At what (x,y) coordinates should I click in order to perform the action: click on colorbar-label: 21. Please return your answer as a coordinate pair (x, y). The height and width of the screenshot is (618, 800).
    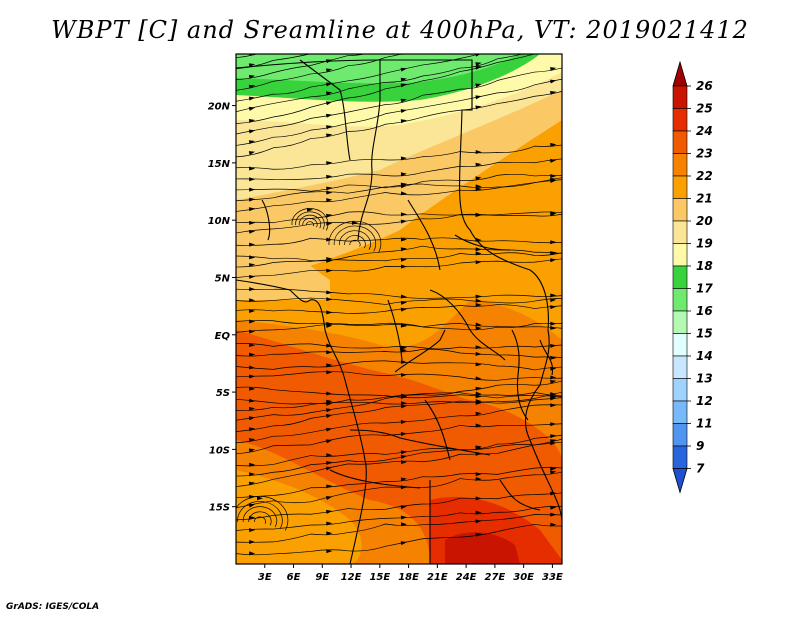
    Looking at the image, I should click on (704, 199).